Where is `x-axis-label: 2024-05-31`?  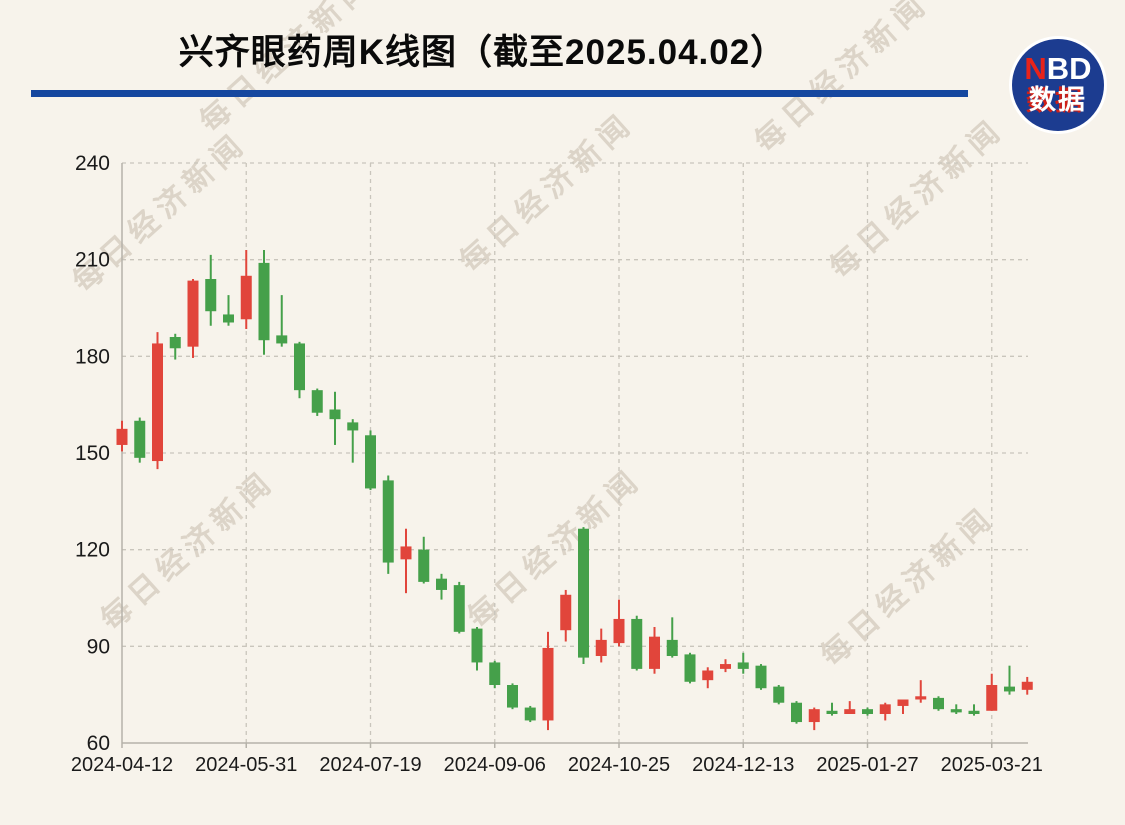 x-axis-label: 2024-05-31 is located at coordinates (246, 765).